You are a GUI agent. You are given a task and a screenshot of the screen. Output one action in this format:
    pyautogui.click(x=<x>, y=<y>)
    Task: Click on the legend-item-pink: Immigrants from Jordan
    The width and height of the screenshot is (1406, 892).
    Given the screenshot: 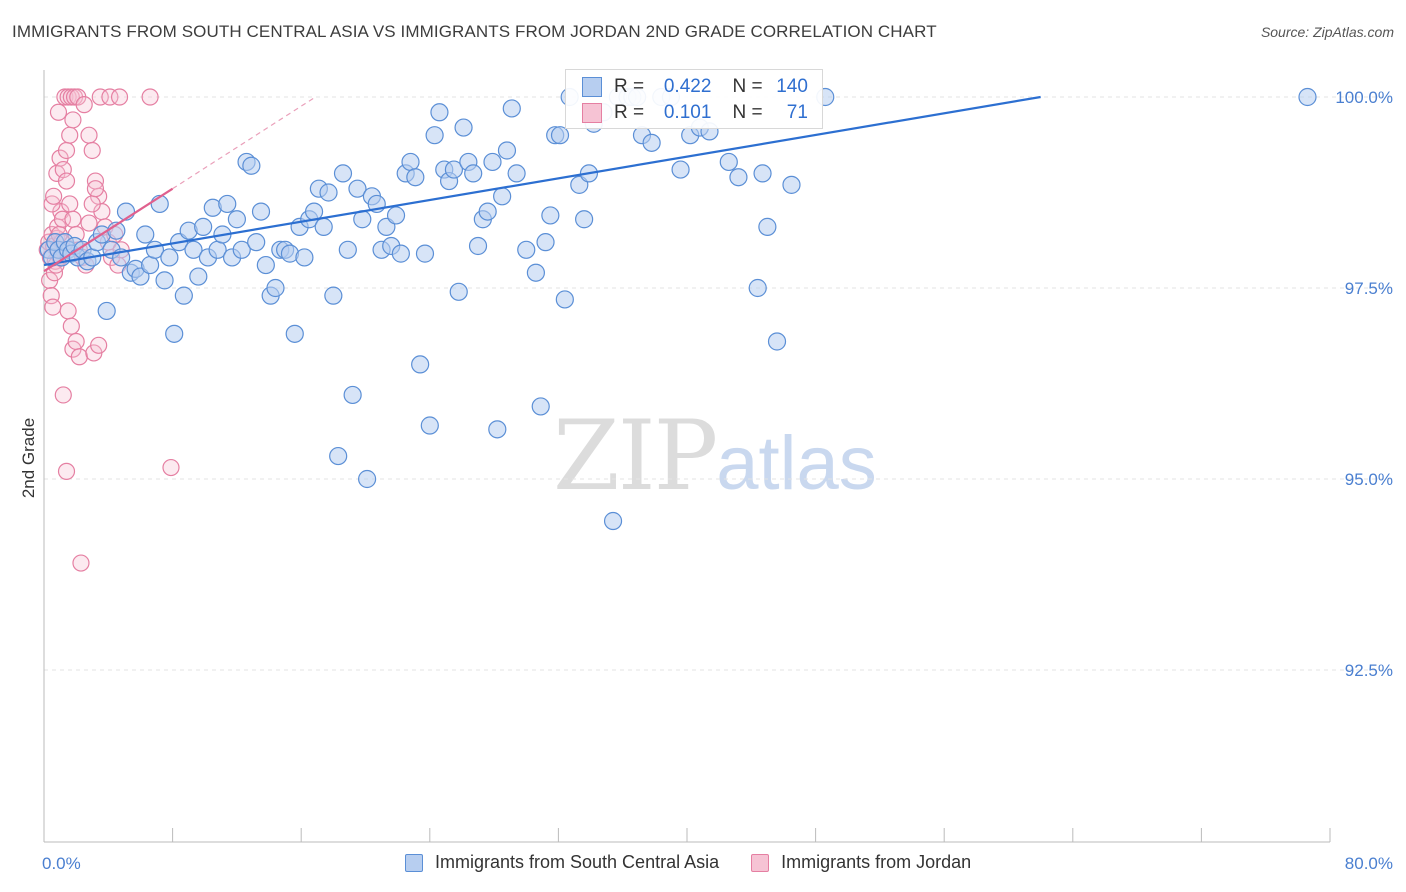 What is the action you would take?
    pyautogui.click(x=861, y=862)
    